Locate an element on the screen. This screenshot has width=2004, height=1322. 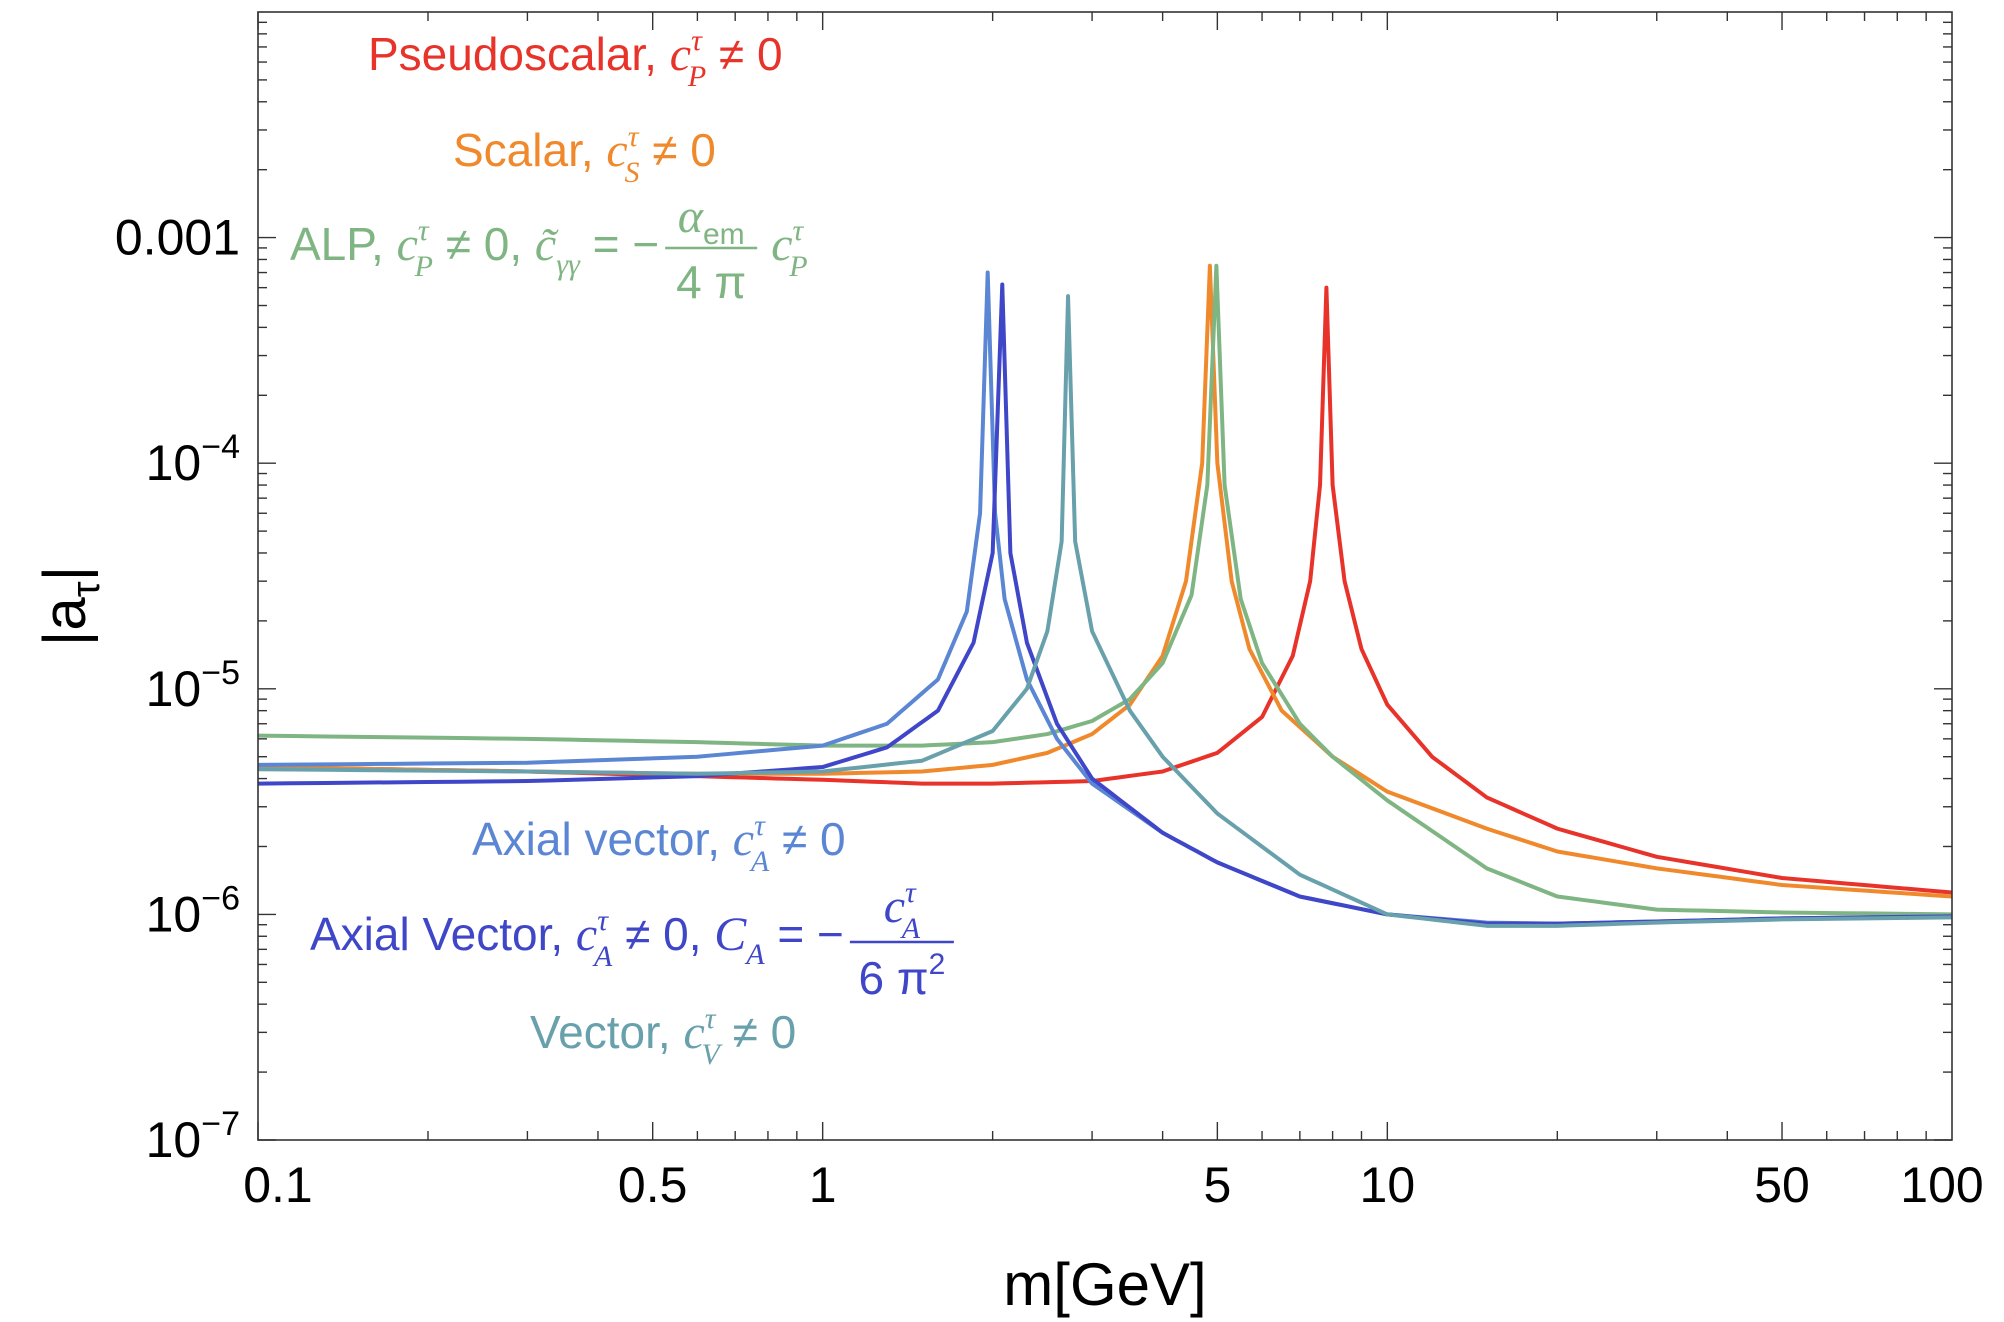
legend-fraction-num: αem is located at coordinates (711, 220).